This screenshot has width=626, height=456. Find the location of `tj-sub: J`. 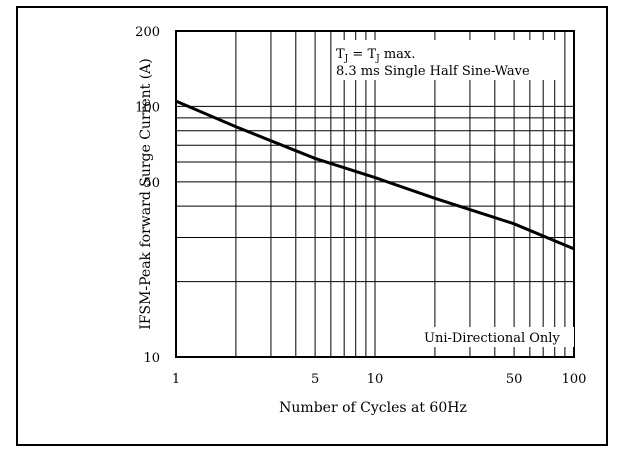

tj-sub: J is located at coordinates (346, 59).